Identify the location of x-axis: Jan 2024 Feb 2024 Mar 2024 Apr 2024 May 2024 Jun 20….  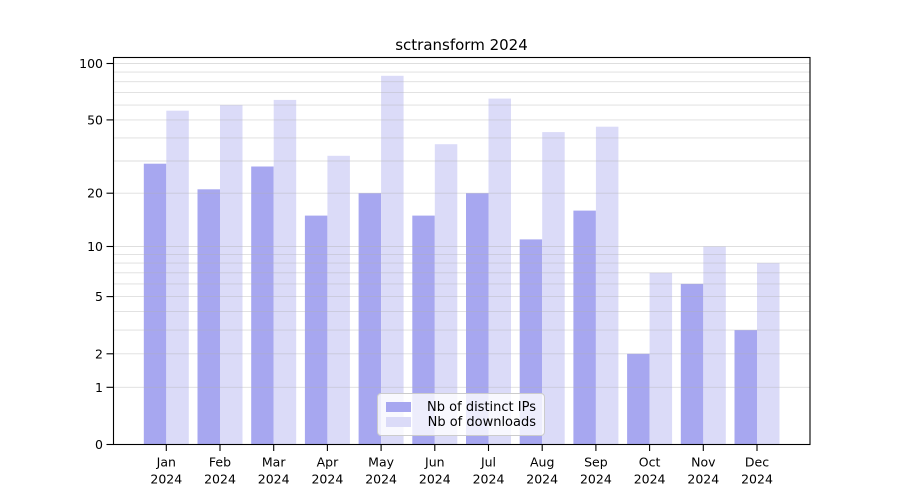
(461, 465).